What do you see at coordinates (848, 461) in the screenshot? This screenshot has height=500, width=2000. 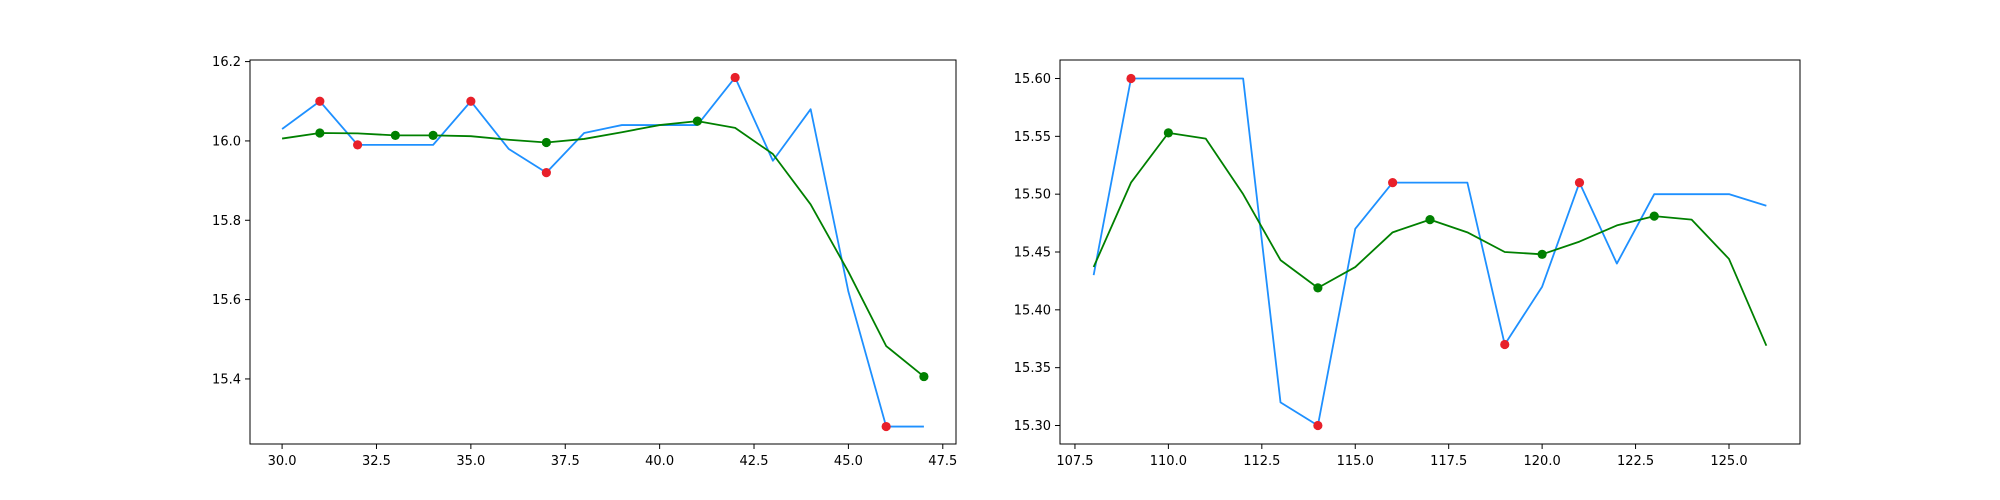 I see `left-x-tick-label: 45.0` at bounding box center [848, 461].